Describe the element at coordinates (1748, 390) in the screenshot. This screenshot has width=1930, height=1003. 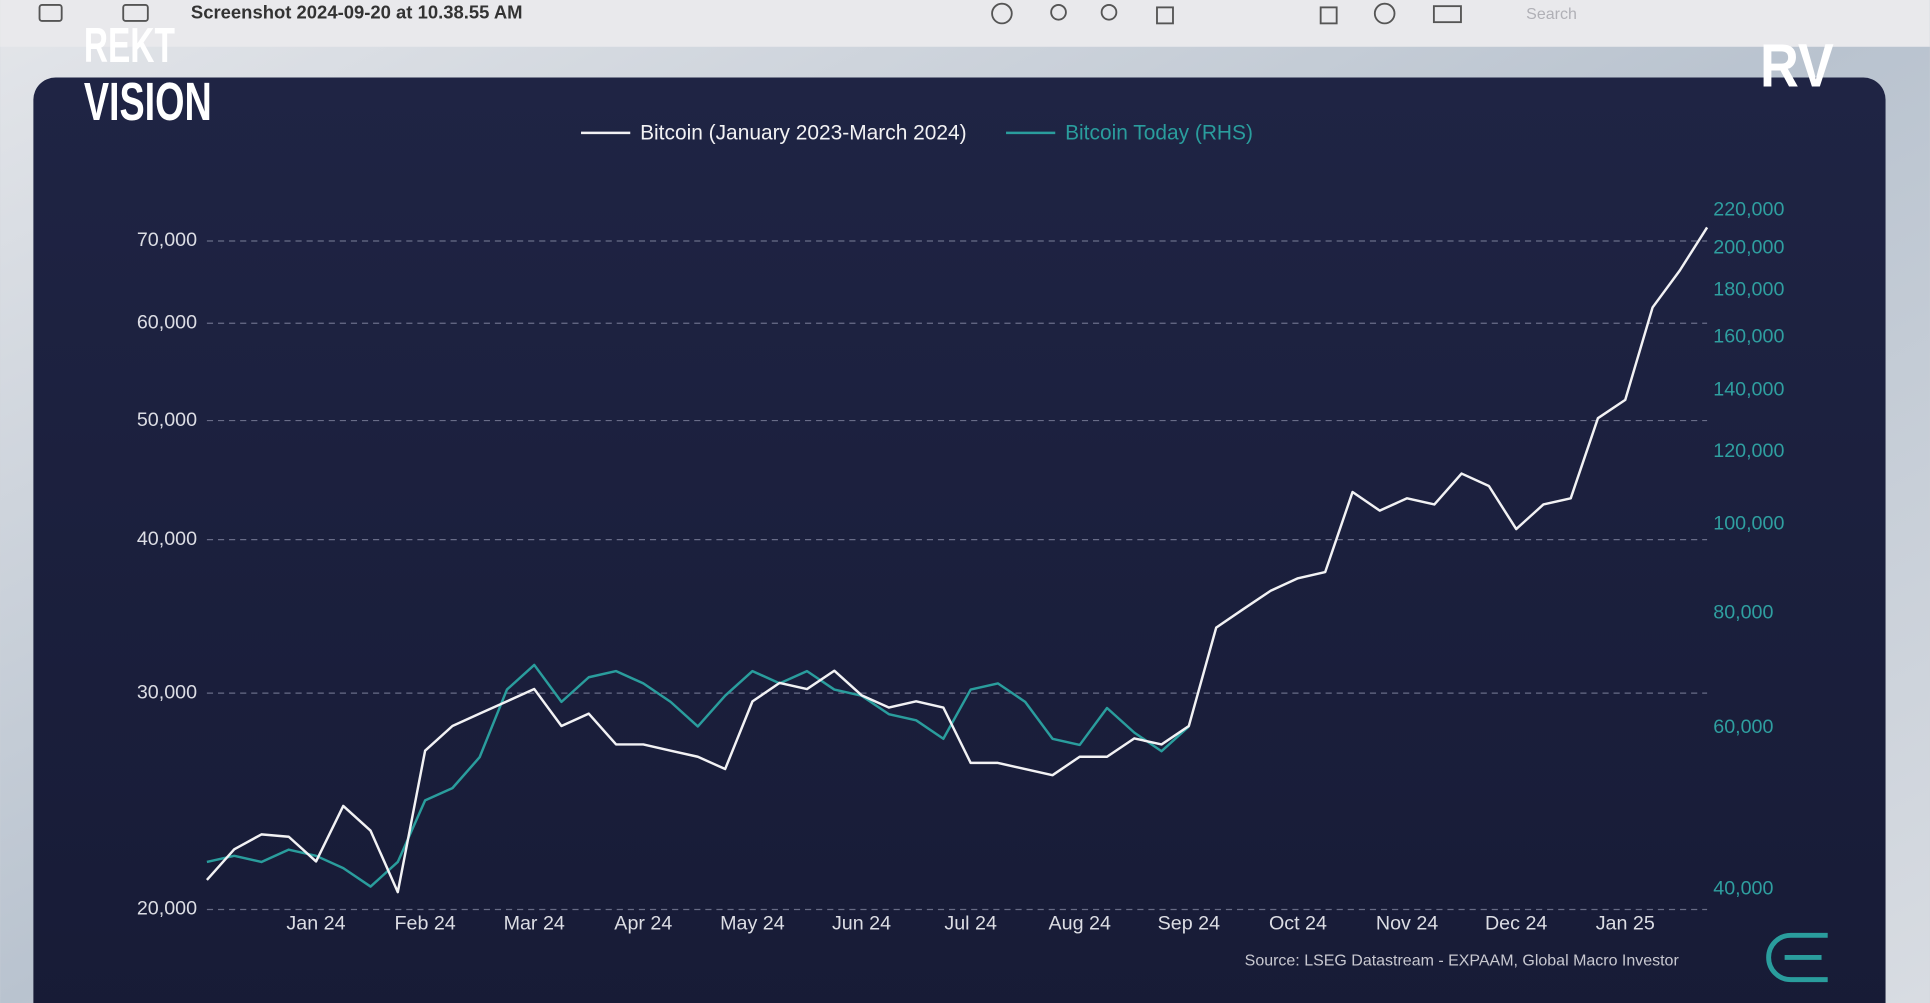
I see `y2-tick-label: 140,000` at that location.